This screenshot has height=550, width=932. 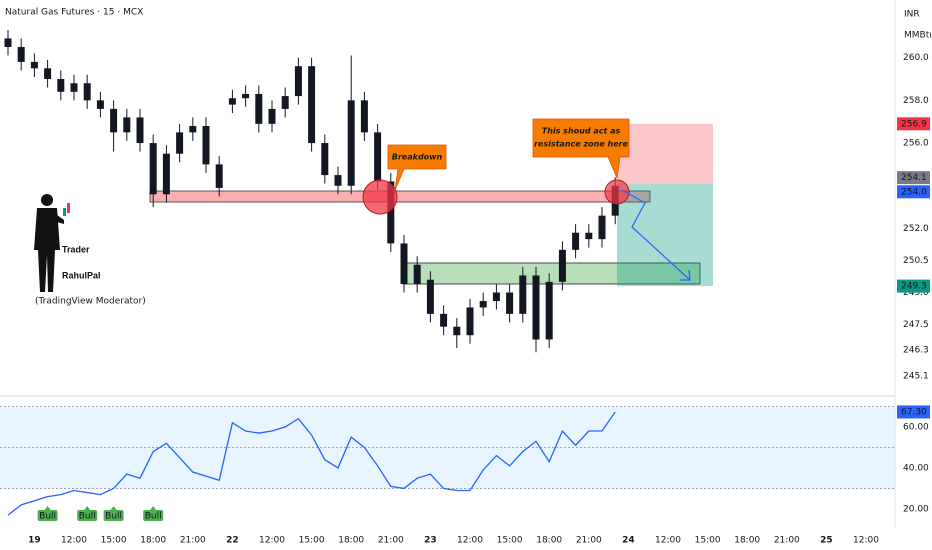 What do you see at coordinates (912, 15) in the screenshot?
I see `currency: INR` at bounding box center [912, 15].